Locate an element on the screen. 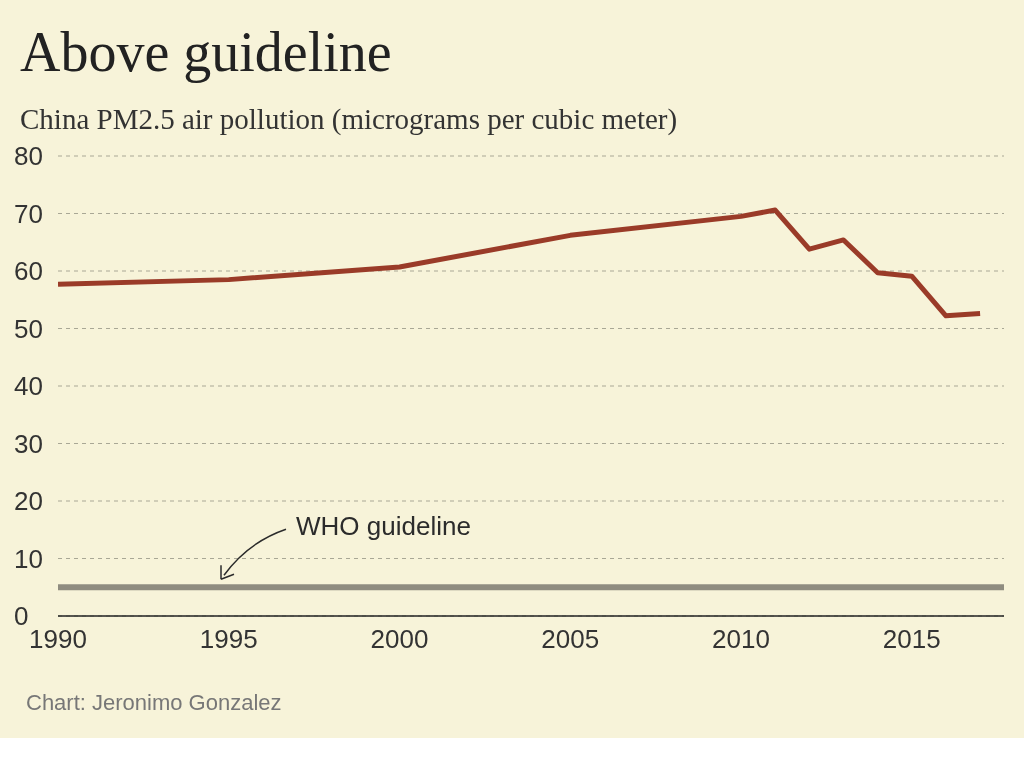  y-tick-label: 70 is located at coordinates (28, 213).